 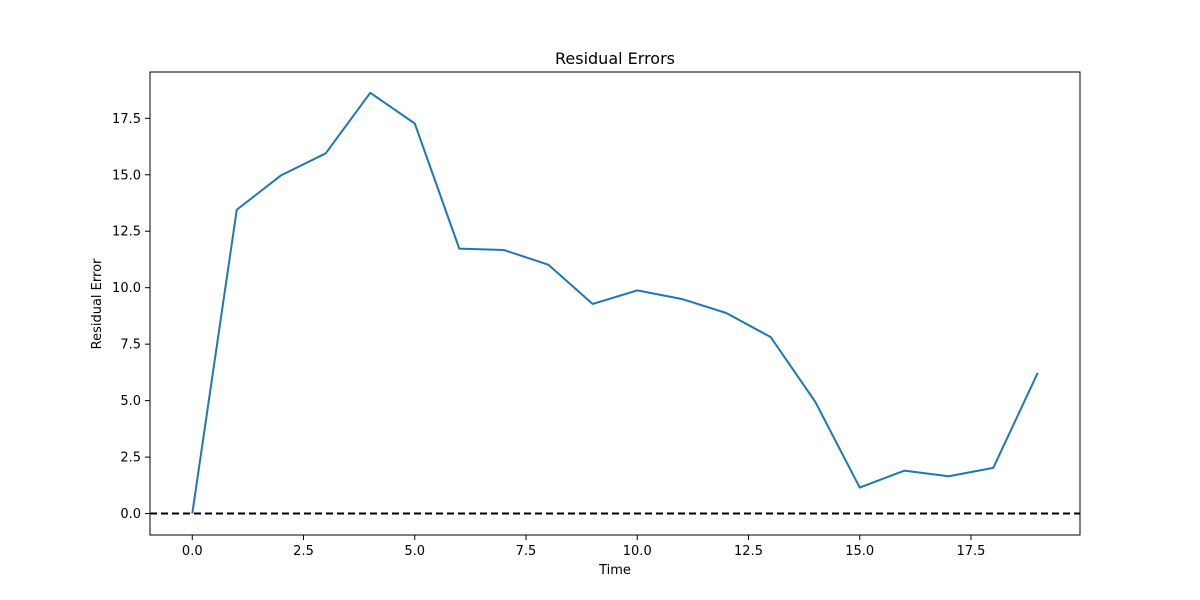 I want to click on y-tick-label: 5.0, so click(x=130, y=401).